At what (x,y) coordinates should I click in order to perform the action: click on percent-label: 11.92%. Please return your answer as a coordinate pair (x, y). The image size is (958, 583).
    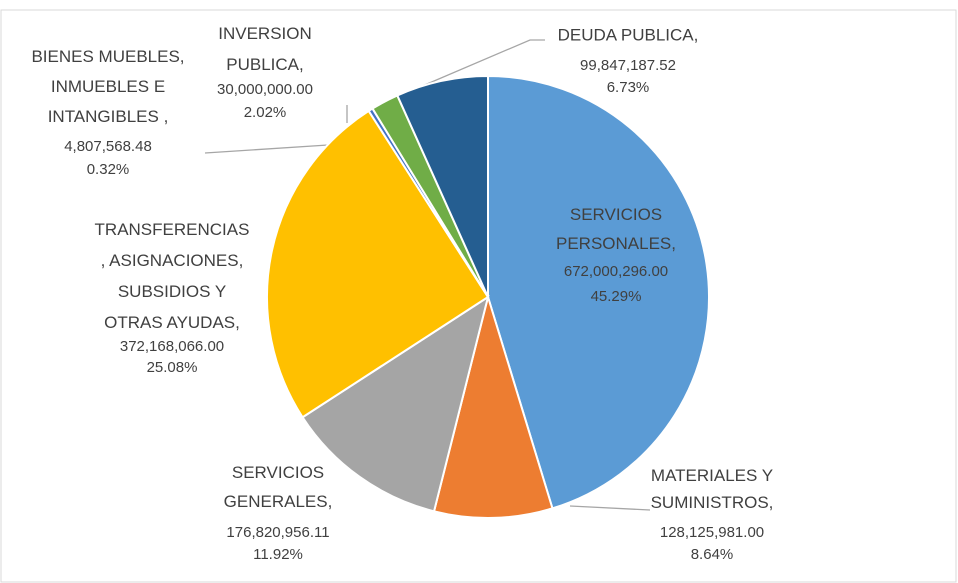
    Looking at the image, I should click on (278, 554).